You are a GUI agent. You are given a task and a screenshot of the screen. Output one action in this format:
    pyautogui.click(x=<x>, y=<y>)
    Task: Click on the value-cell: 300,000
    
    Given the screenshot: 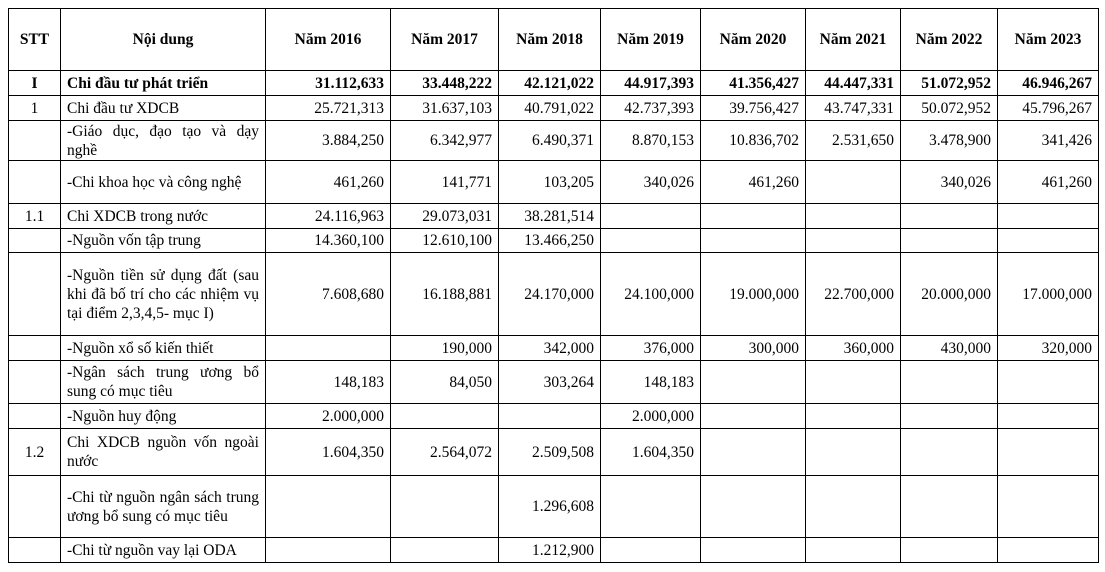 What is the action you would take?
    pyautogui.click(x=753, y=348)
    